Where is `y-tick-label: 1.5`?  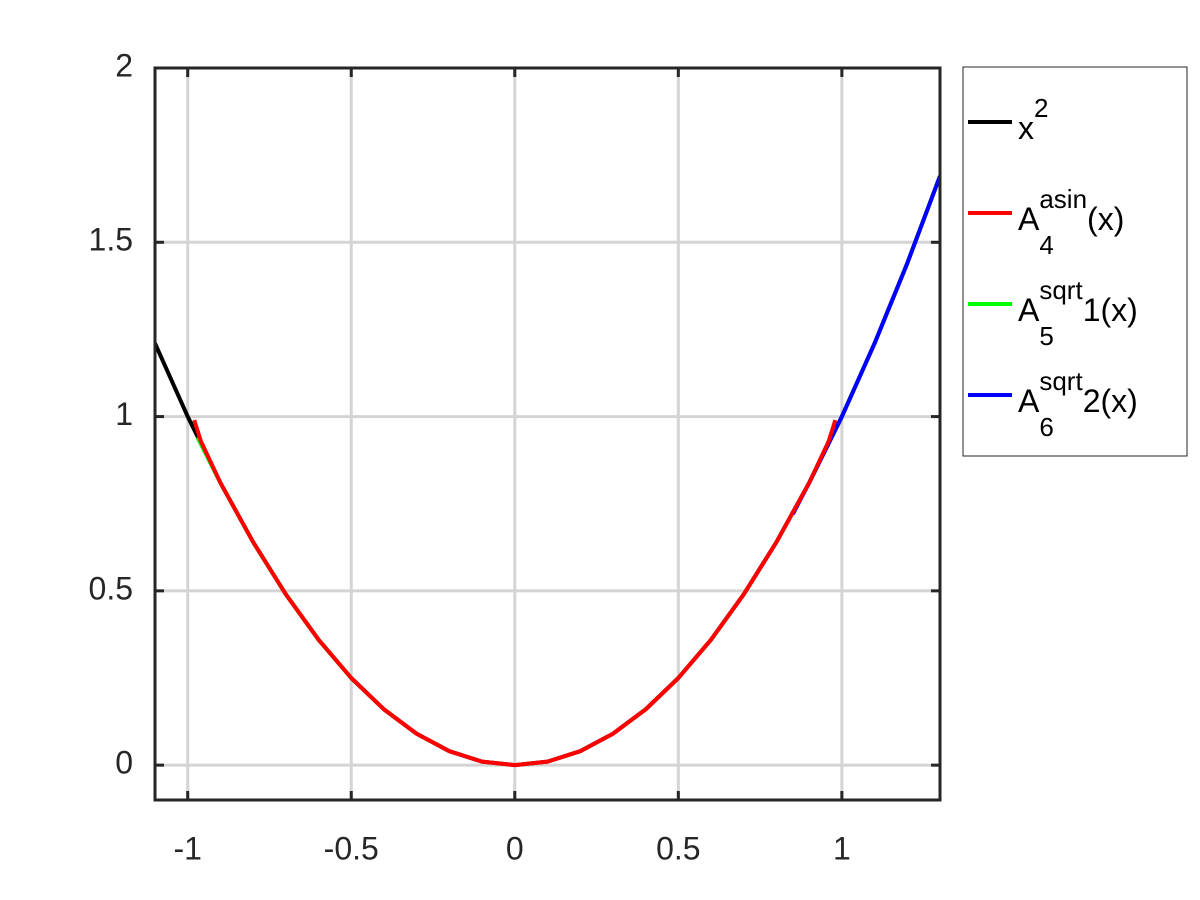
y-tick-label: 1.5 is located at coordinates (111, 240).